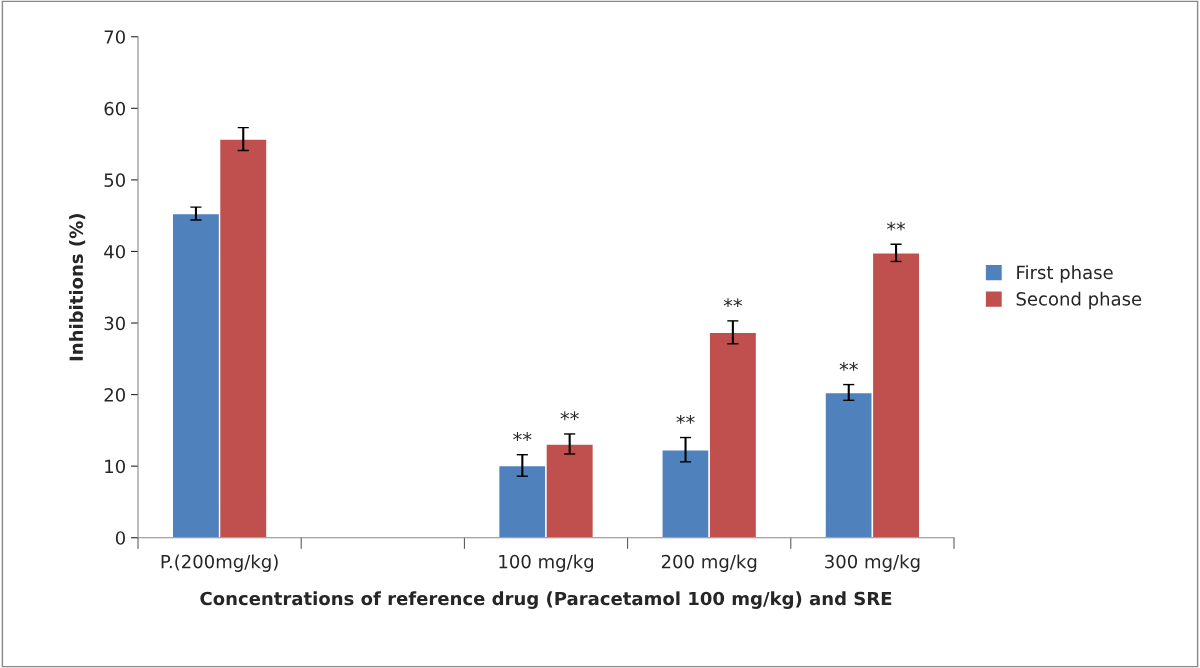 The height and width of the screenshot is (668, 1200). Describe the element at coordinates (546, 600) in the screenshot. I see `x-axis-title: Concentrations of reference drug (Paracetamol 100 mg/kg) and SRE` at that location.